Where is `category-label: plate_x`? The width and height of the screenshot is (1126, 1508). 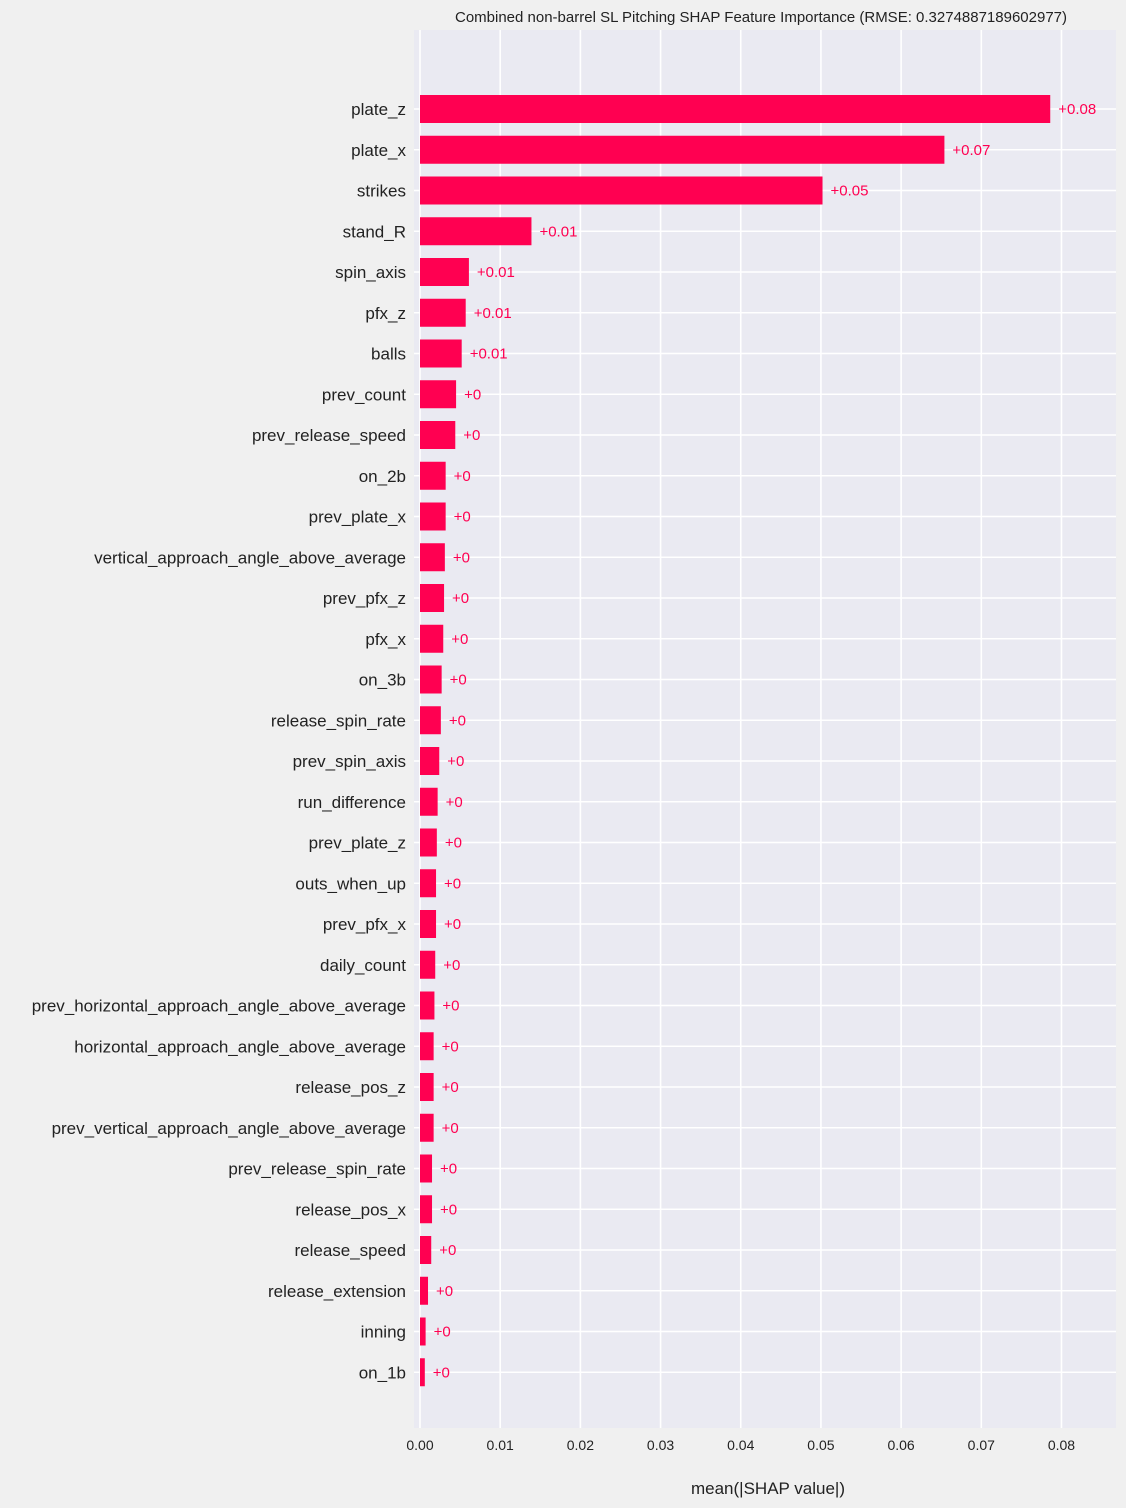 category-label: plate_x is located at coordinates (378, 150).